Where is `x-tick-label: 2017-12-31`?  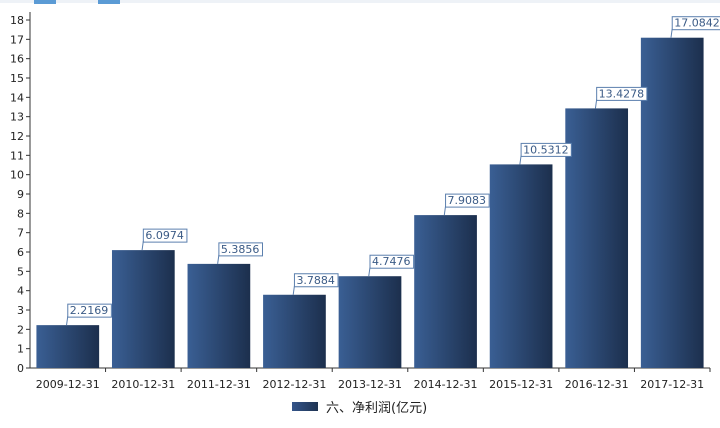 x-tick-label: 2017-12-31 is located at coordinates (672, 384).